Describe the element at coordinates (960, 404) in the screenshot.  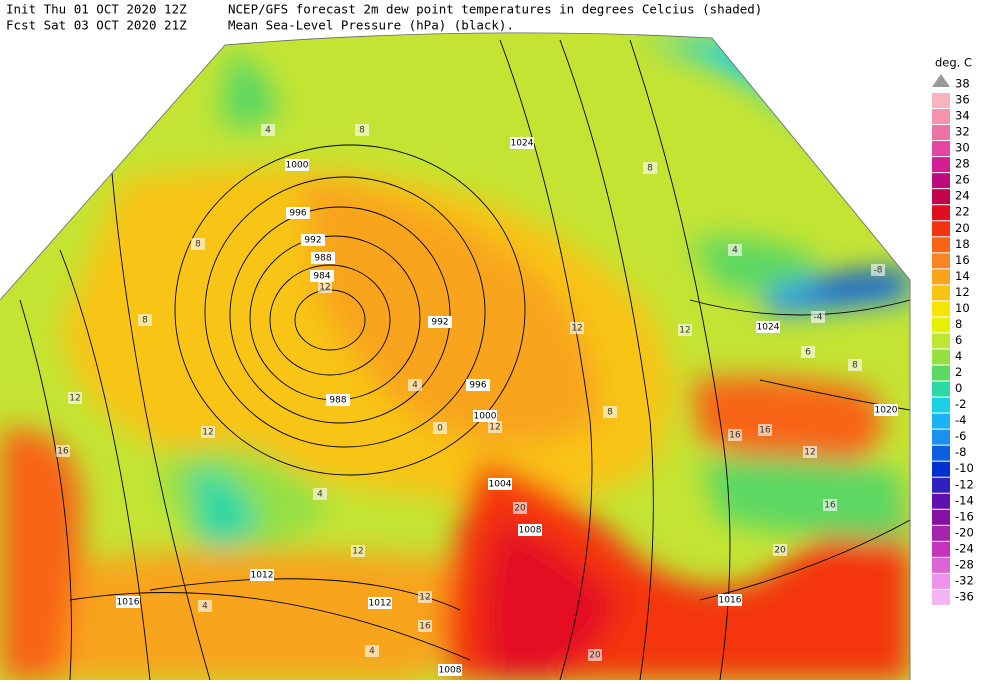
I see `colorbar-label: -2` at that location.